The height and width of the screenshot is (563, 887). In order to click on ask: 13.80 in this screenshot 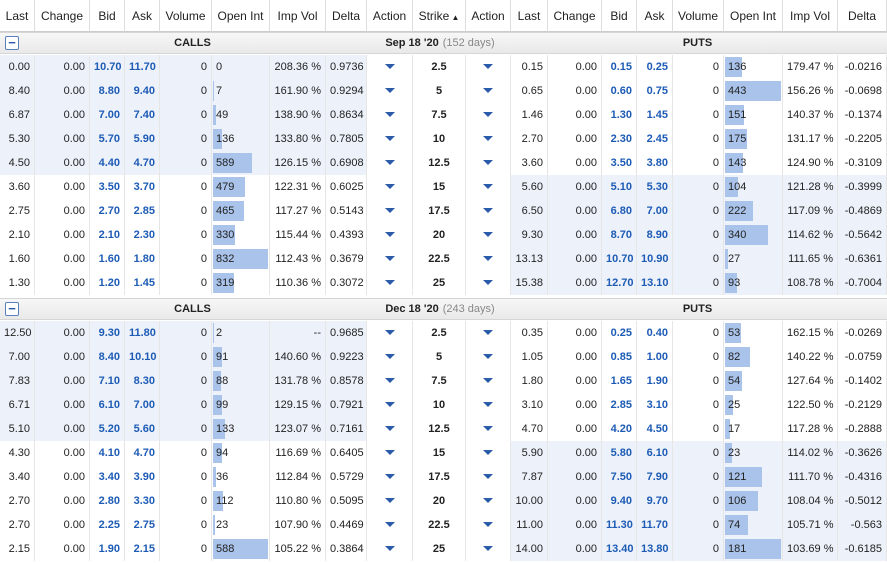, I will do `click(655, 549)`.